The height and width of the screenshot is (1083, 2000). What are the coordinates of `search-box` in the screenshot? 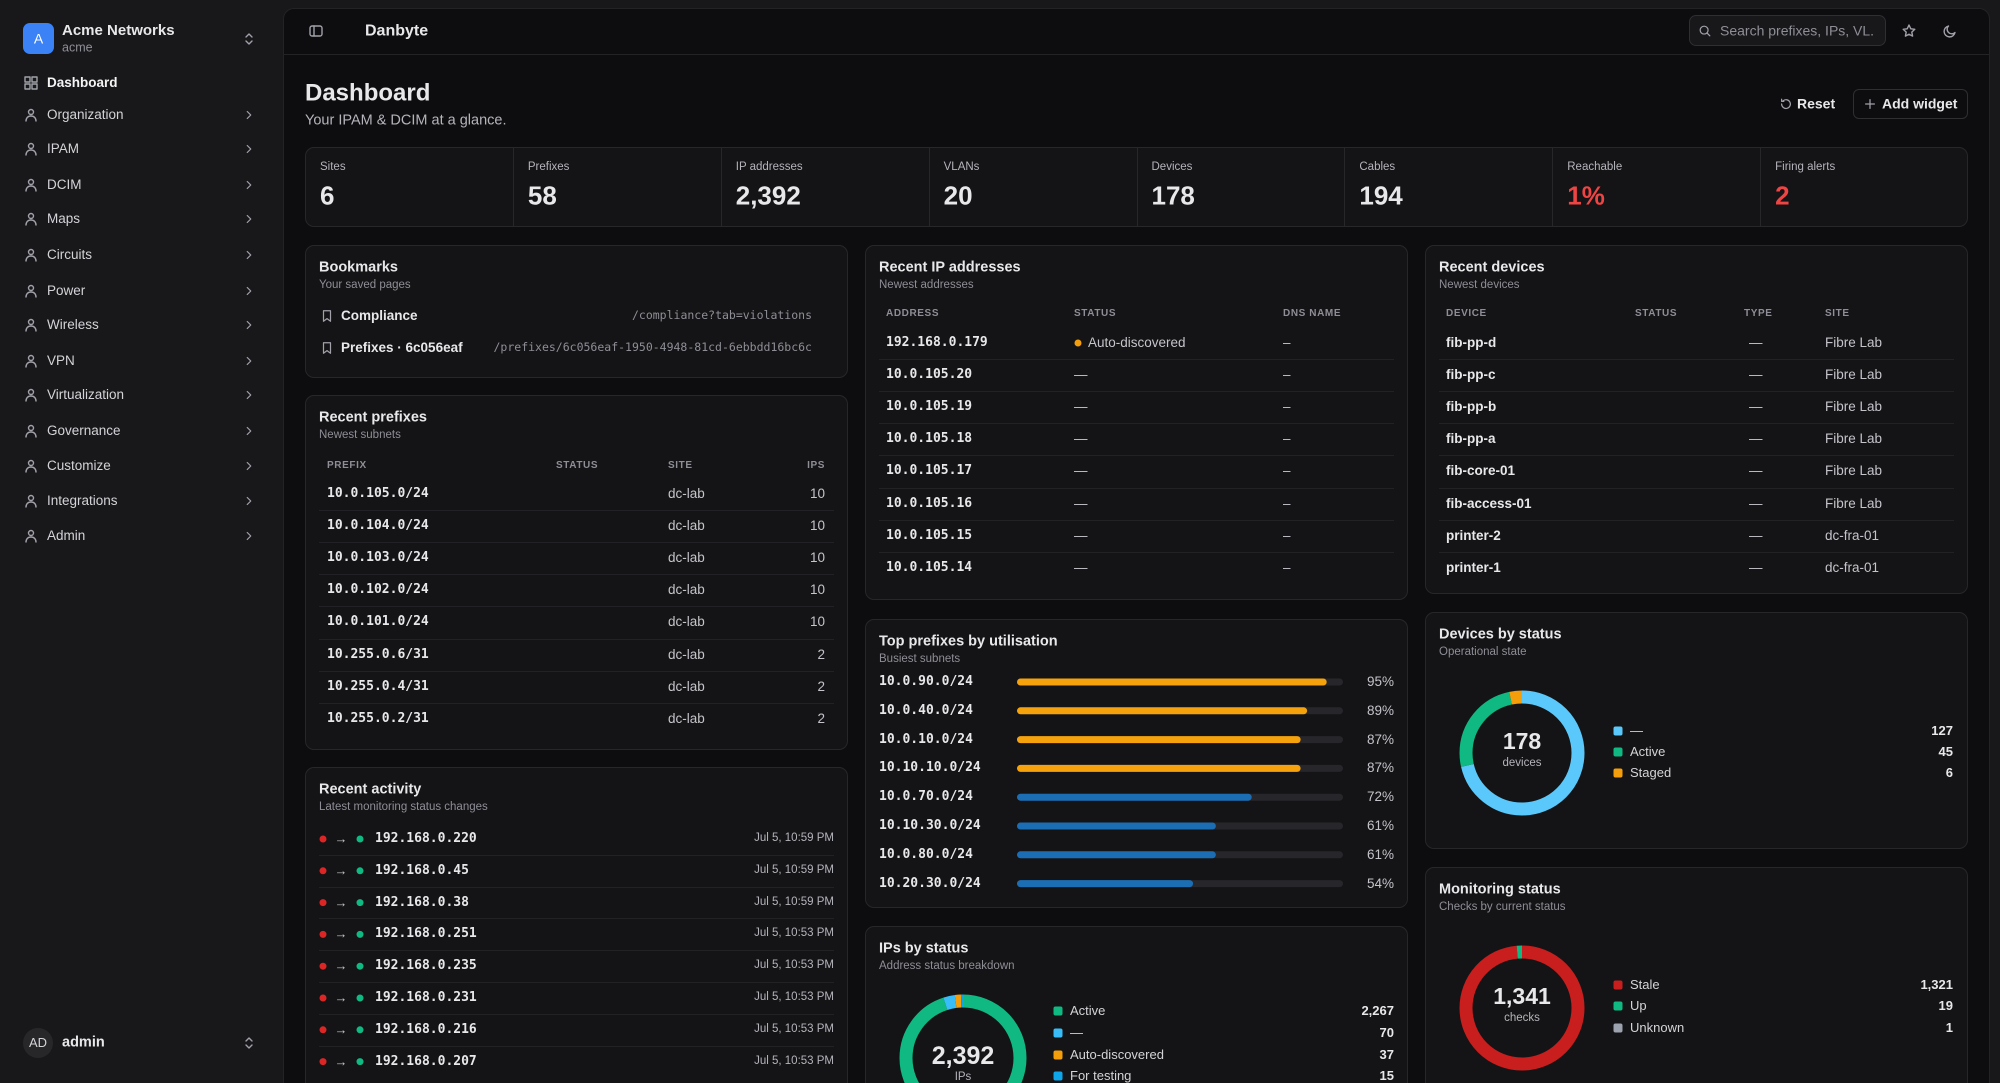 It's located at (1787, 30).